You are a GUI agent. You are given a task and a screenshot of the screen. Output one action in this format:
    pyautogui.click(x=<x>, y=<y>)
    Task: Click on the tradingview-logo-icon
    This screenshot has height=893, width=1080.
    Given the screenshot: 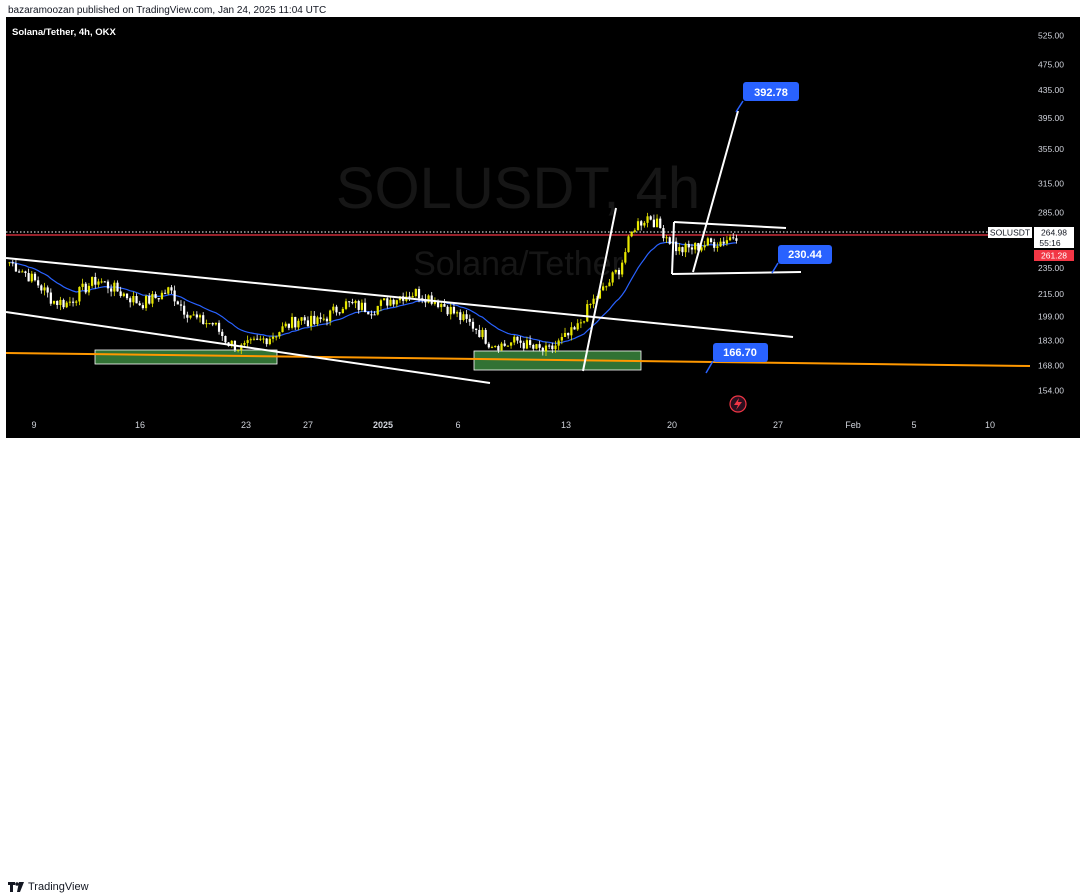 What is the action you would take?
    pyautogui.click(x=16, y=887)
    